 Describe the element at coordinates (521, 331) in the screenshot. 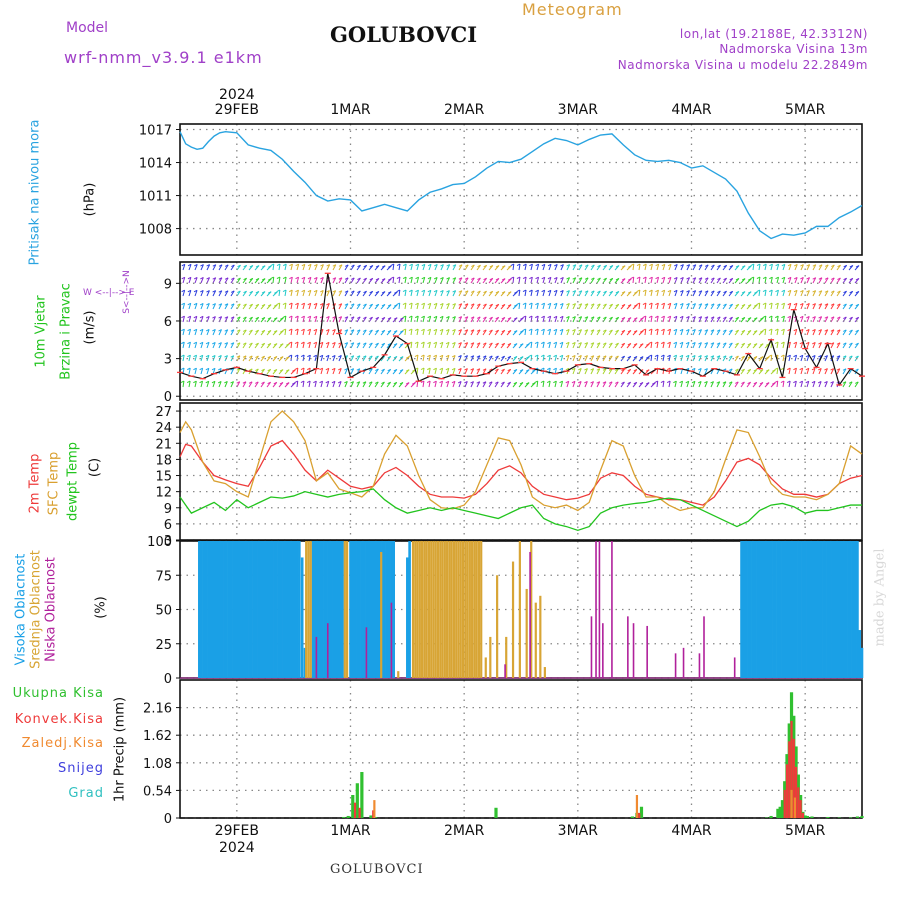

I see `wind-frame` at that location.